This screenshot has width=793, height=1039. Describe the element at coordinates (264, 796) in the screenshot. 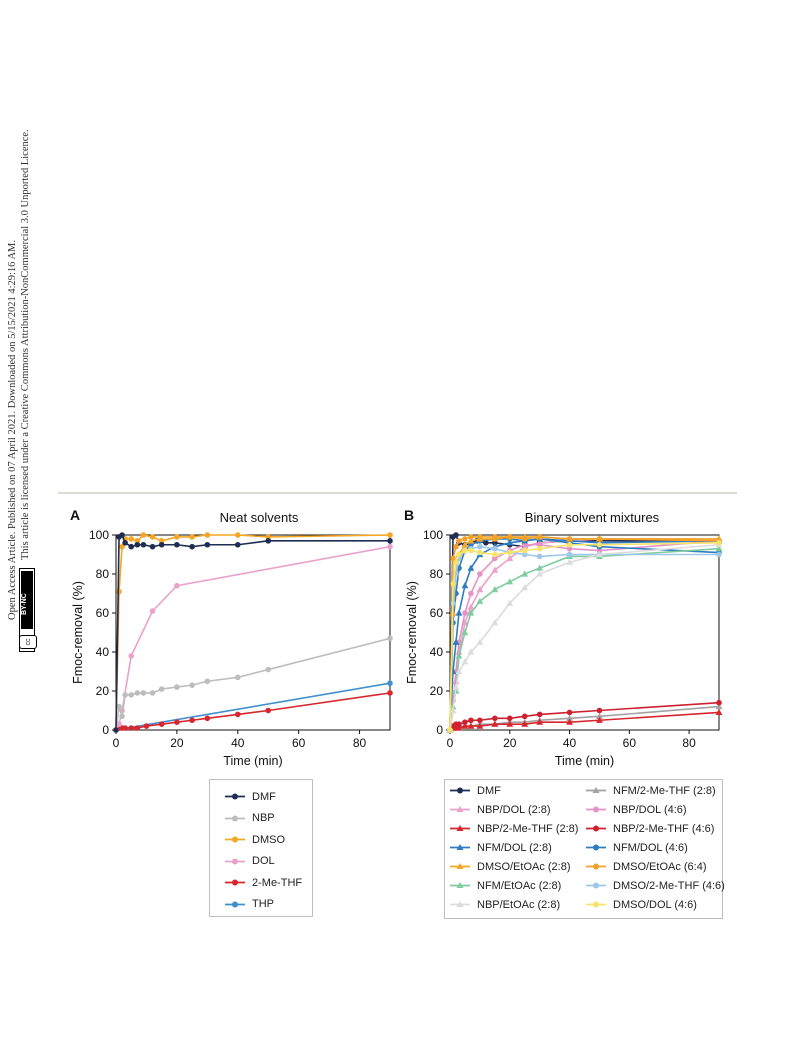

I see `legend-label: DMF` at that location.